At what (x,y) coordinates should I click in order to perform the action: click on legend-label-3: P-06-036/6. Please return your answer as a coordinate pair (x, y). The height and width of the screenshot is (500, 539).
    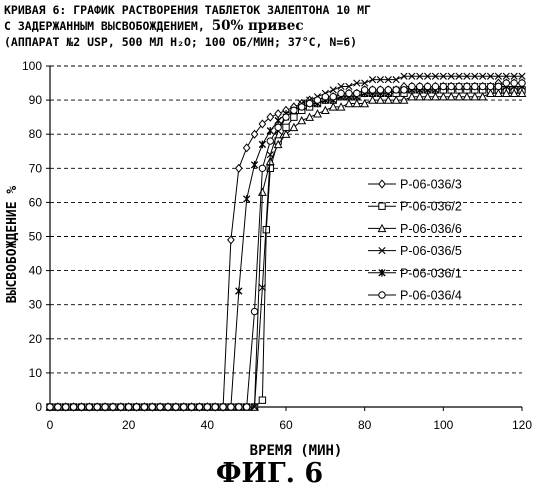
    Looking at the image, I should click on (431, 229).